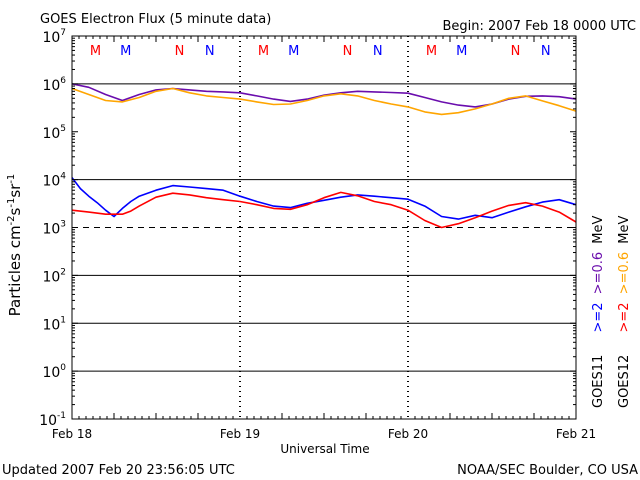  Describe the element at coordinates (408, 434) in the screenshot. I see `x-tick-label: Feb 20` at that location.